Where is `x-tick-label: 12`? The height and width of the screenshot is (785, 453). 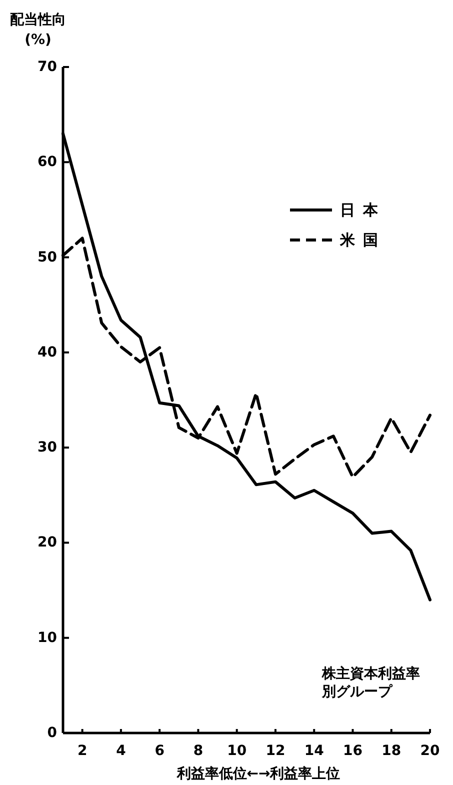
x-tick-label: 12 is located at coordinates (276, 751).